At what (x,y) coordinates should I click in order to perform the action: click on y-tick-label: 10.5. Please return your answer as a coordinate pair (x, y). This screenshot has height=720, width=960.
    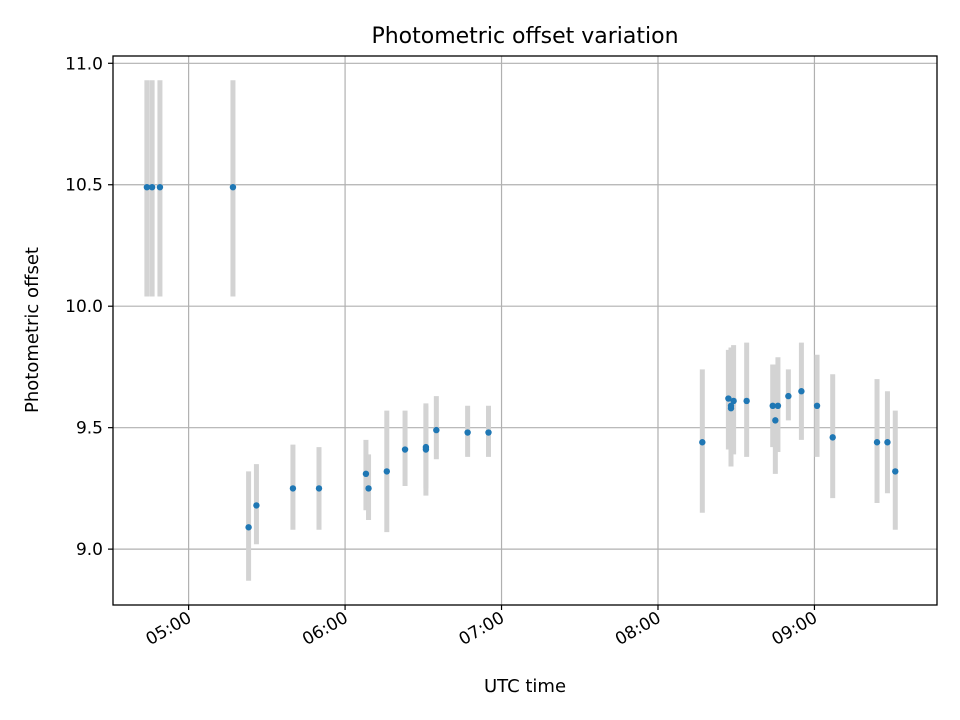
    Looking at the image, I should click on (84, 186).